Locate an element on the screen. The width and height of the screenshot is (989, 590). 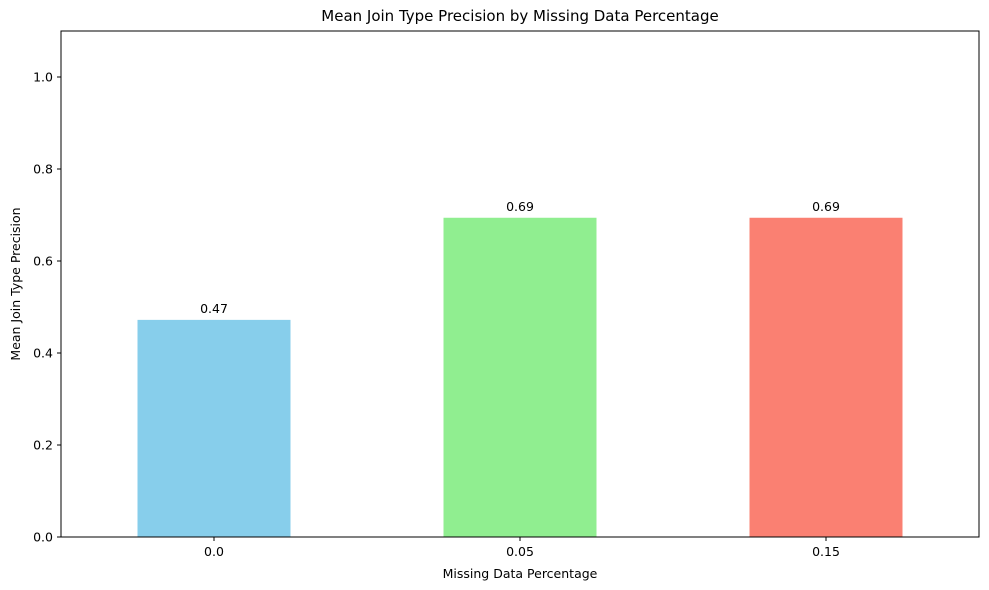
y-axis: 0.0 0.2 0.4 0.6 0.8 1.0 is located at coordinates (47, 307).